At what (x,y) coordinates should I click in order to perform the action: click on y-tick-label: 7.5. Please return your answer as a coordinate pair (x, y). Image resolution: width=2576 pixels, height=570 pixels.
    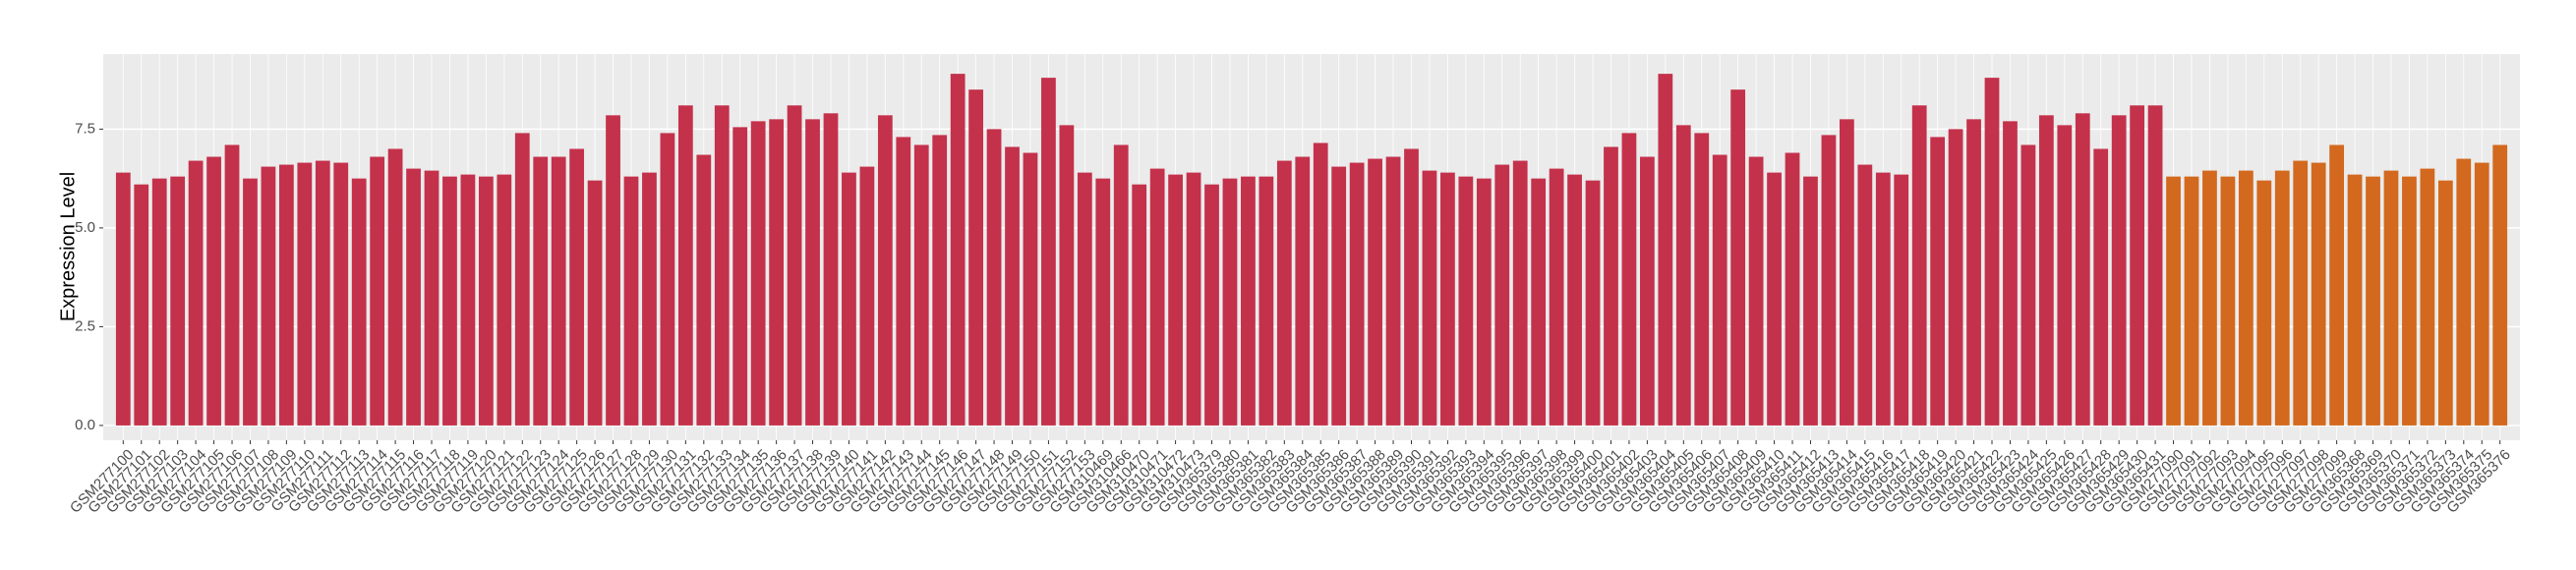
    Looking at the image, I should click on (85, 128).